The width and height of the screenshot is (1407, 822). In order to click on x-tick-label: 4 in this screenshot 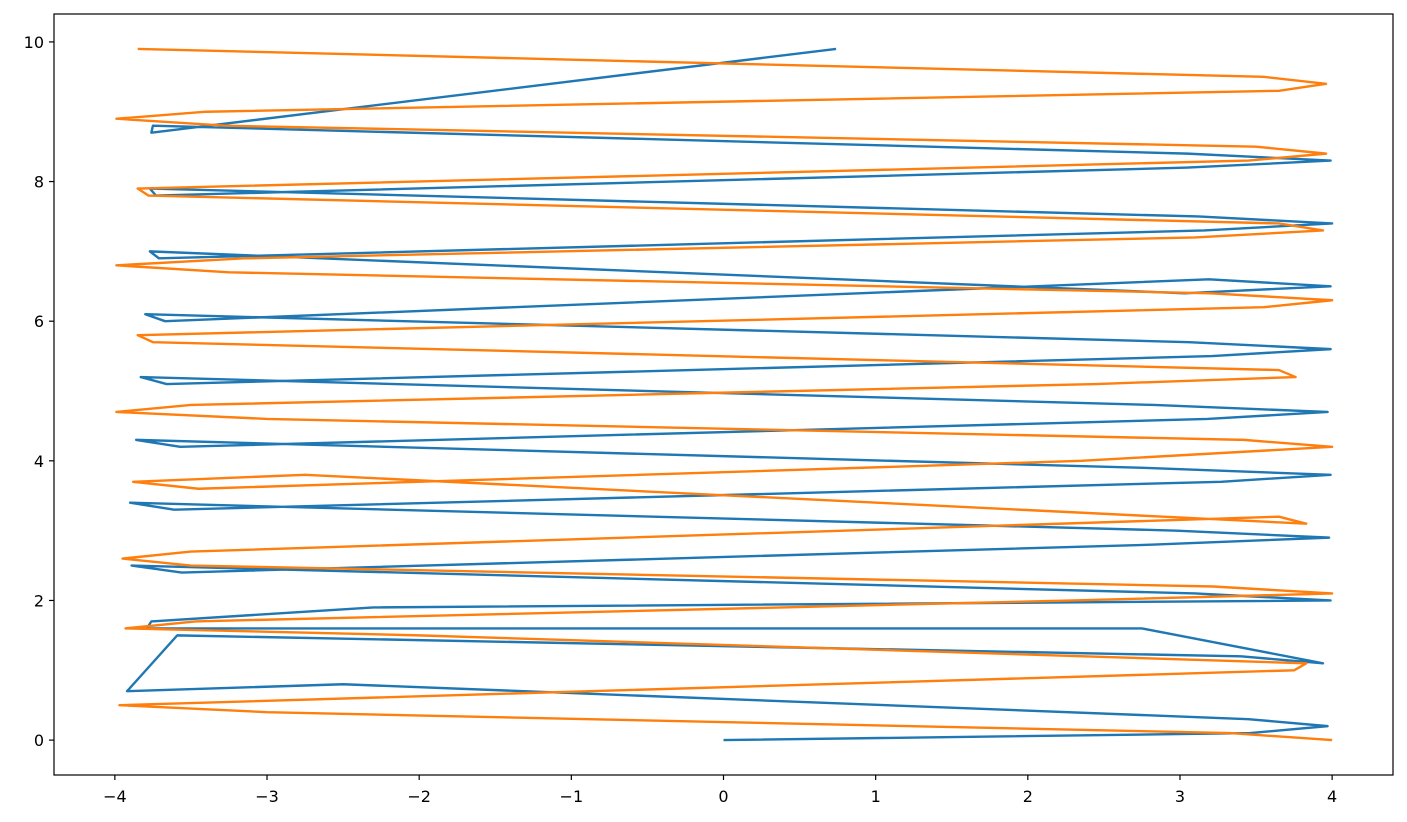, I will do `click(1332, 796)`.